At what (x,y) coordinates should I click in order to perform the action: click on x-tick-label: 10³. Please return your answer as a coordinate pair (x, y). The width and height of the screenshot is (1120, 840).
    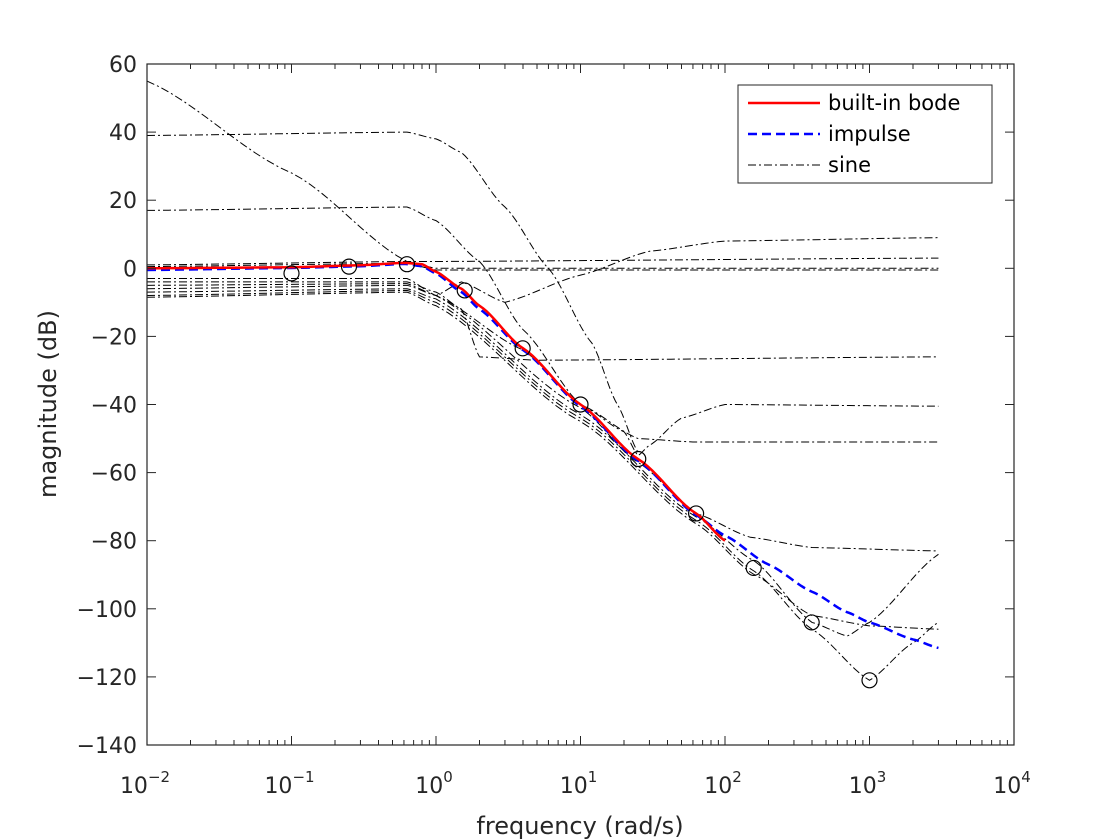
    Looking at the image, I should click on (868, 783).